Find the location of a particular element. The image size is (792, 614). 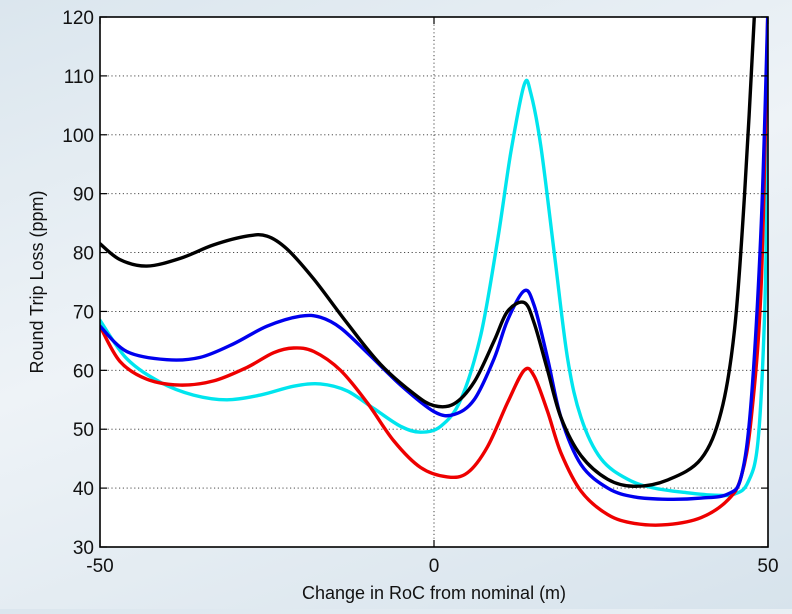

y-tick-label-90: 90 is located at coordinates (83, 195).